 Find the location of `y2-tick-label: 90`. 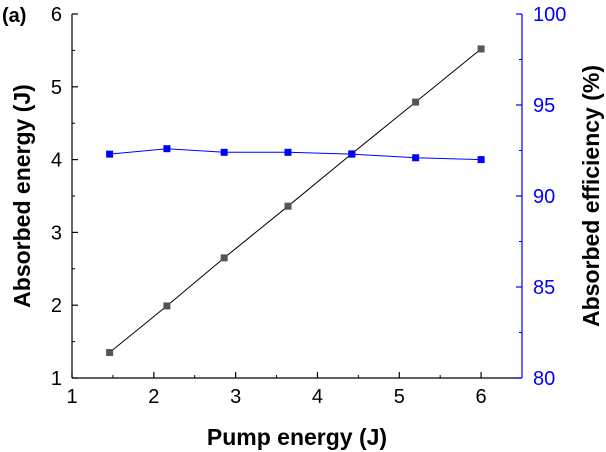

y2-tick-label: 90 is located at coordinates (544, 197).